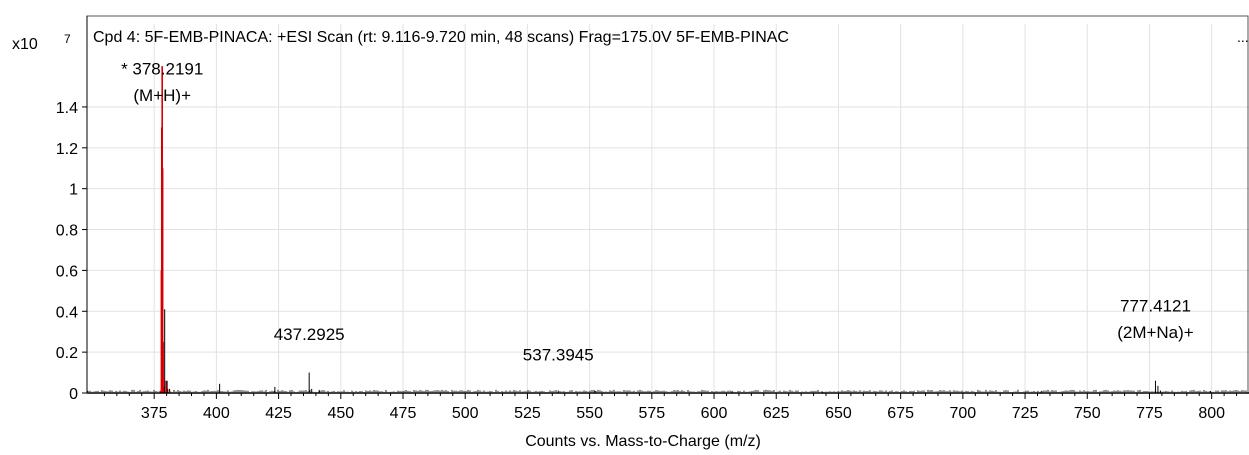 The width and height of the screenshot is (1249, 455). Describe the element at coordinates (67, 312) in the screenshot. I see `y-tick-label: 0.4` at that location.